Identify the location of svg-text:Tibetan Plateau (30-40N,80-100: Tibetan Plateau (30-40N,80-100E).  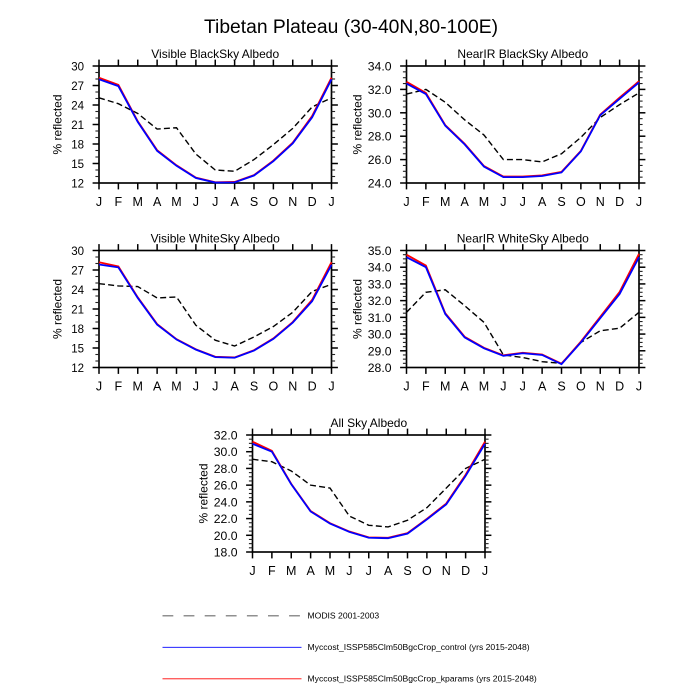
(351, 27).